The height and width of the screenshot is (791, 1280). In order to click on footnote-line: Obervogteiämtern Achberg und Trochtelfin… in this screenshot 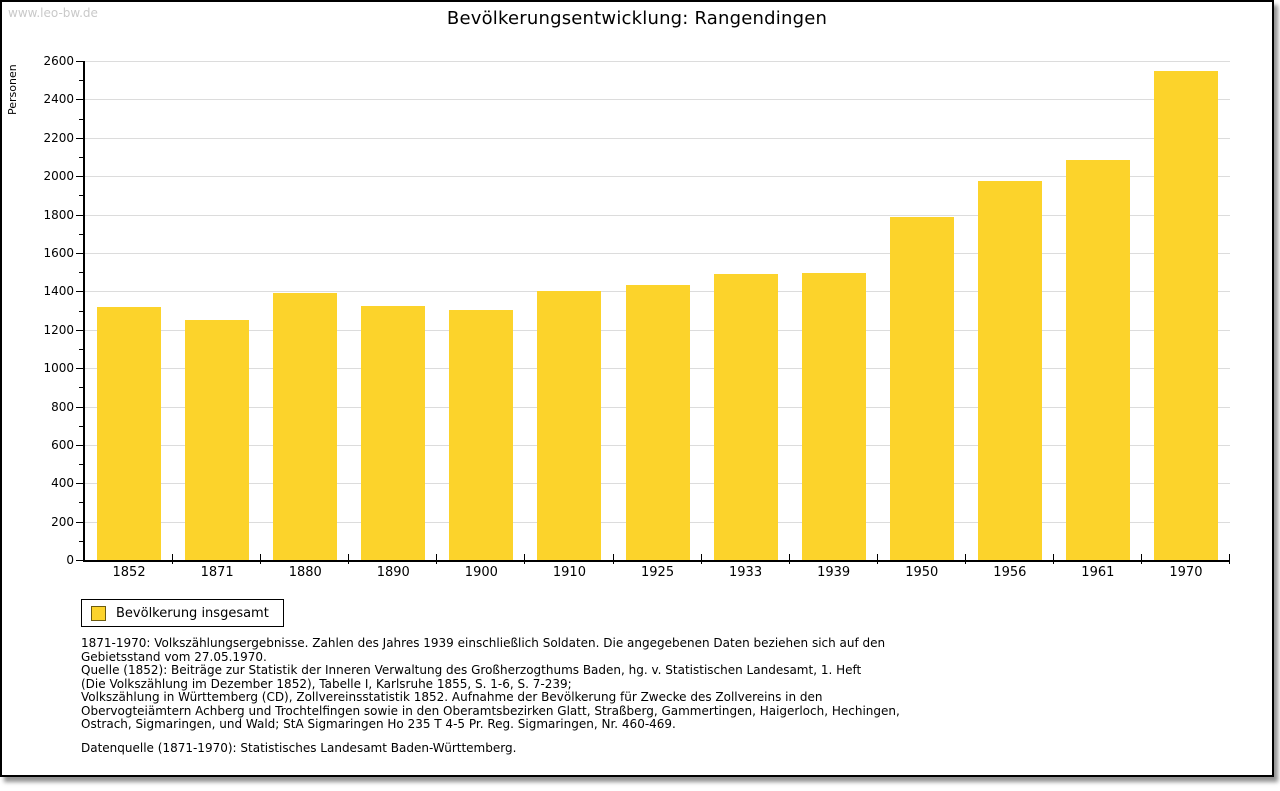, I will do `click(490, 710)`.